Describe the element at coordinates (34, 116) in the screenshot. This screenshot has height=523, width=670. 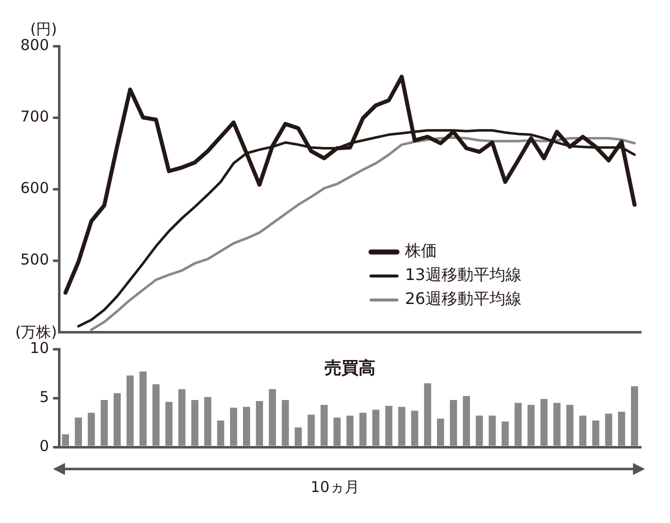
I see `y-tick-label: 700` at that location.